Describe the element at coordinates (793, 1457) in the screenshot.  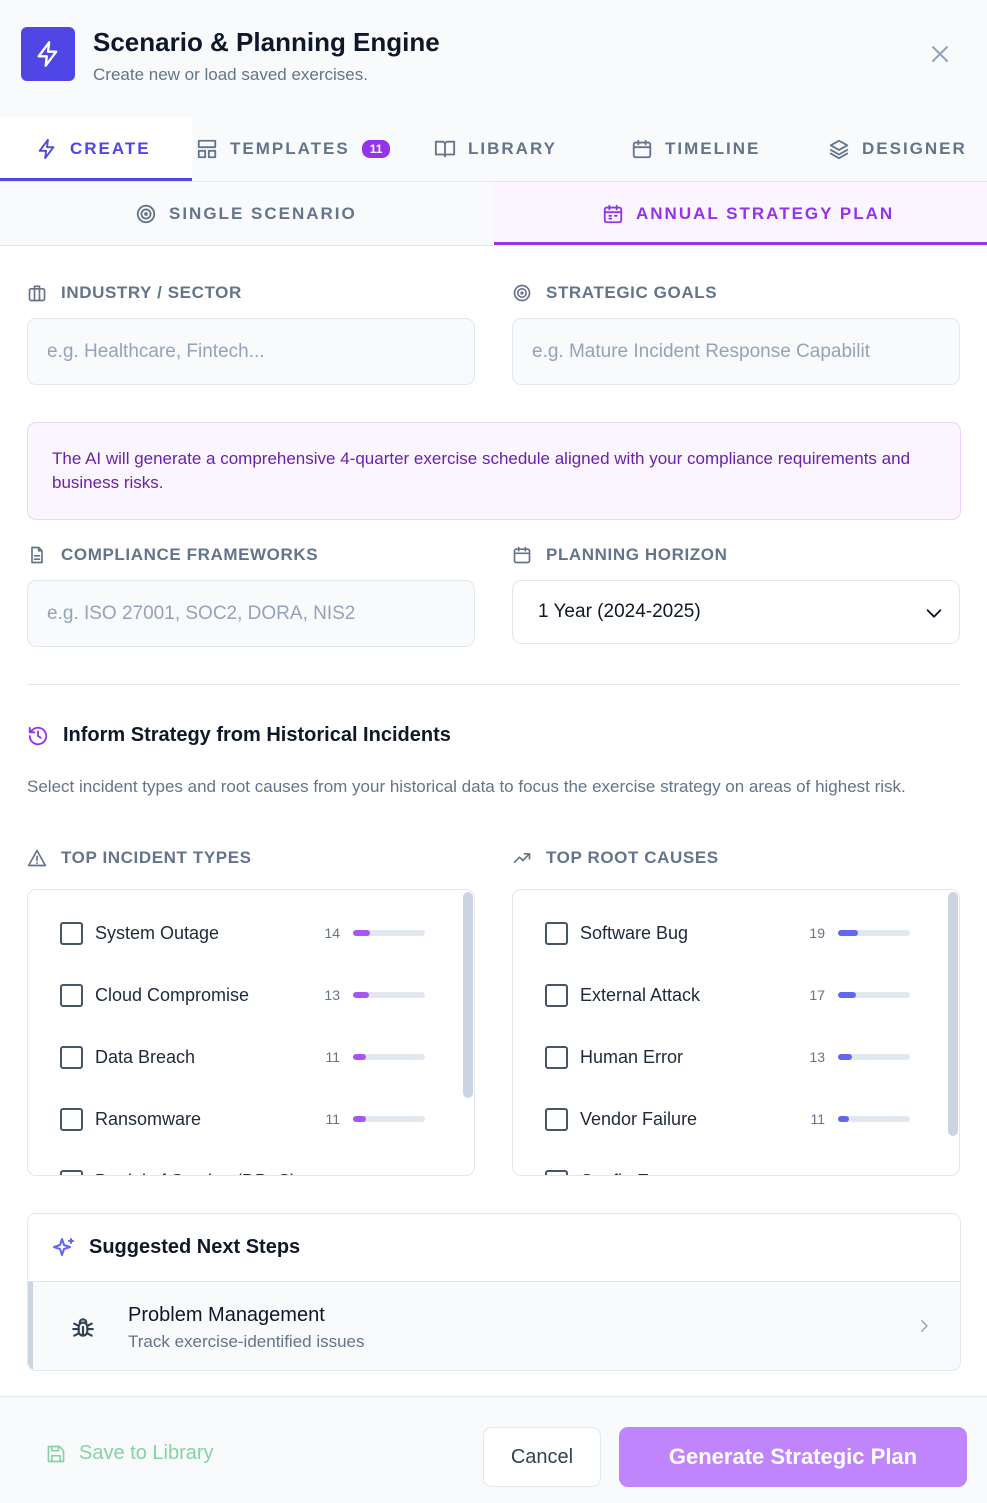
I see `generate-button: Generate Strategic Plan` at that location.